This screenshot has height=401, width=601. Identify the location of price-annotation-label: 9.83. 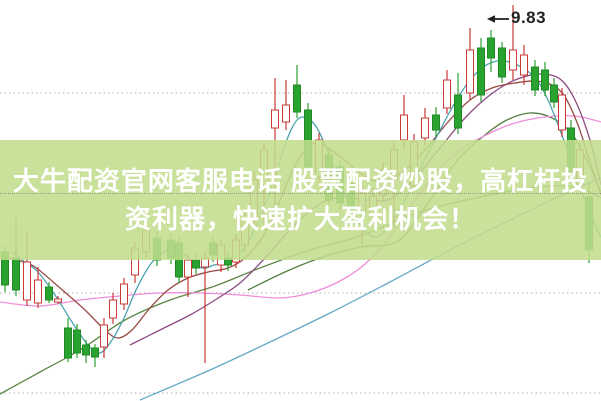
(529, 17).